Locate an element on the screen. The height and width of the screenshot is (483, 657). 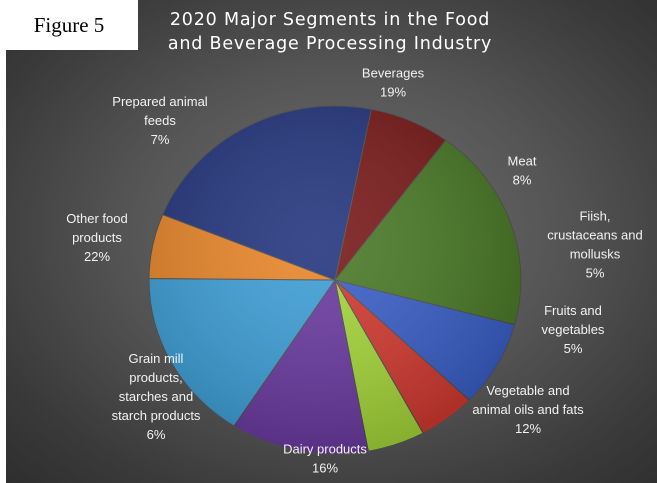
slice-label-vegetable-and-animal-oils-and-fats: Vegetable and animal oils and fats 12% is located at coordinates (528, 409).